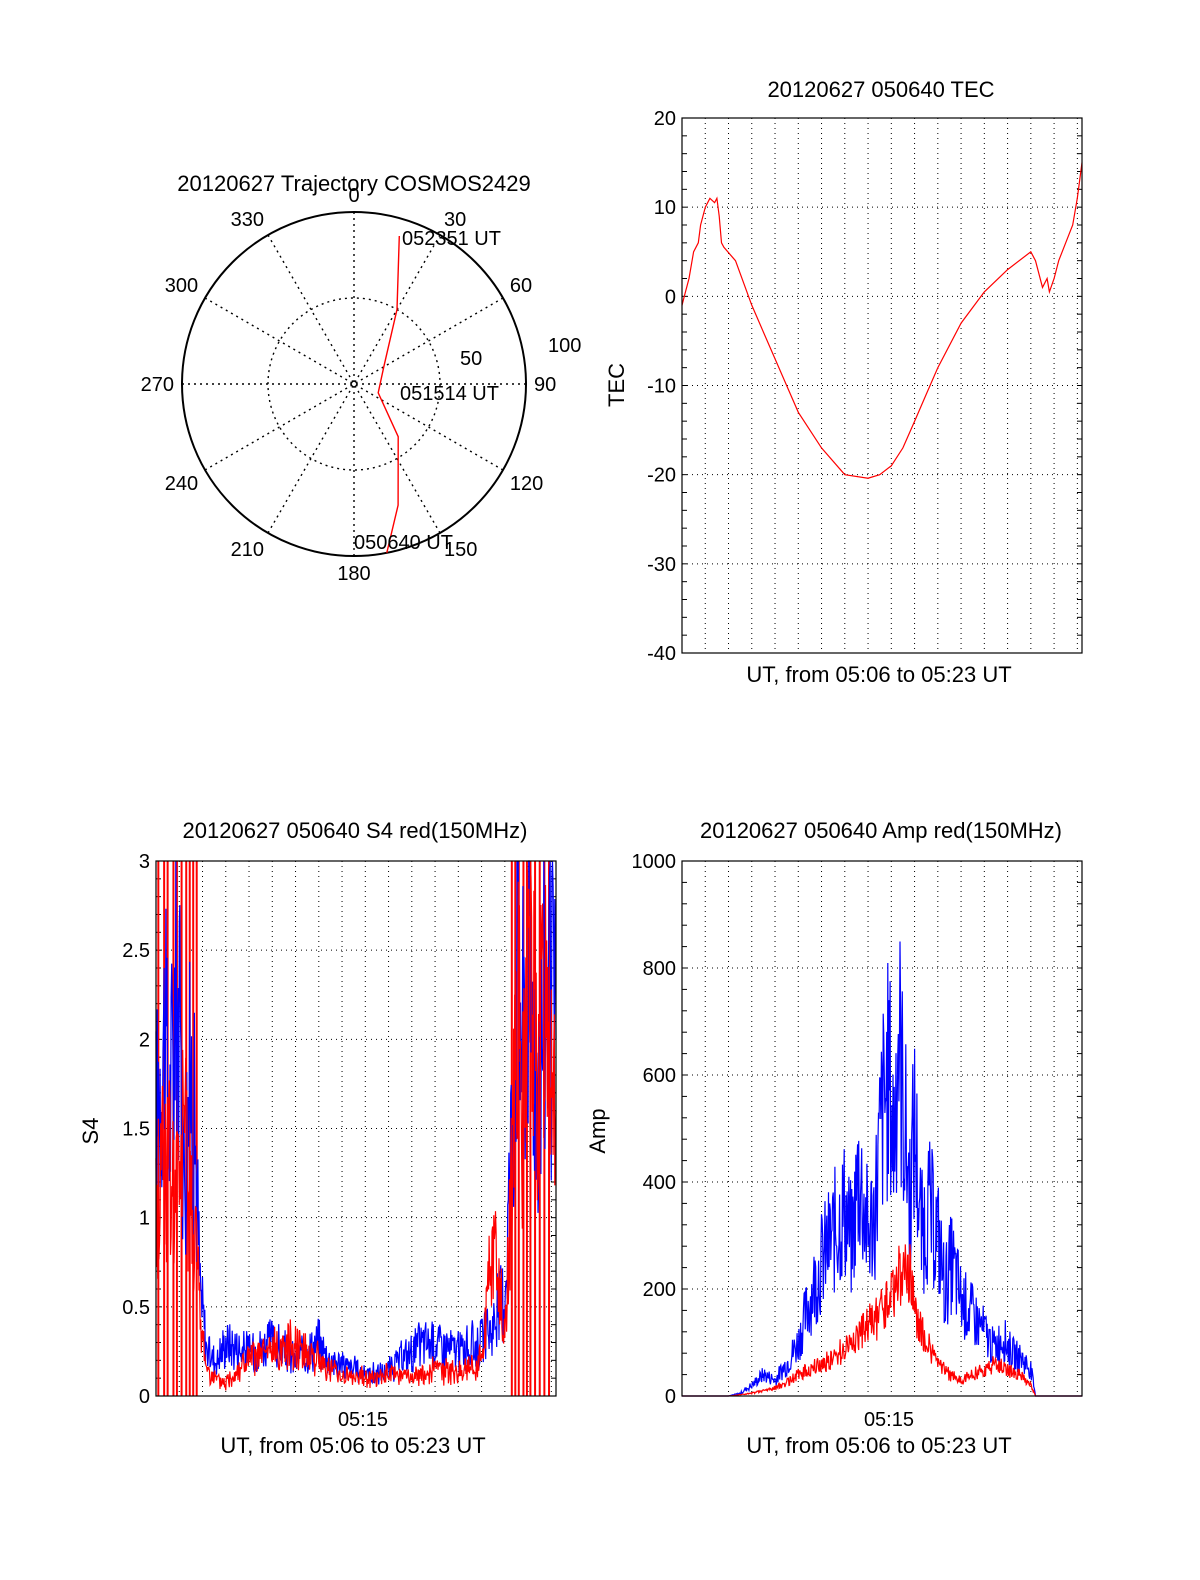 The width and height of the screenshot is (1200, 1580). Describe the element at coordinates (880, 89) in the screenshot. I see `tec-title: 20120627 050640 TEC` at that location.